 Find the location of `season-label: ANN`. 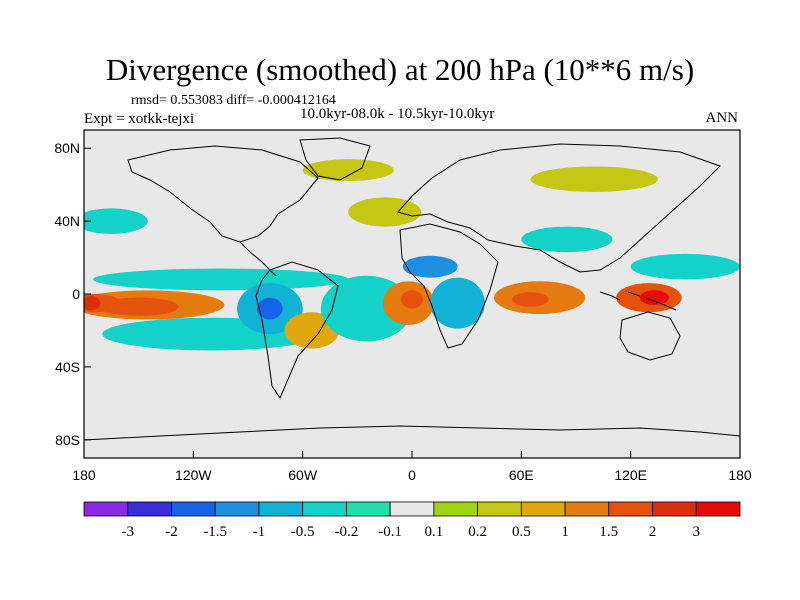

season-label: ANN is located at coordinates (722, 118).